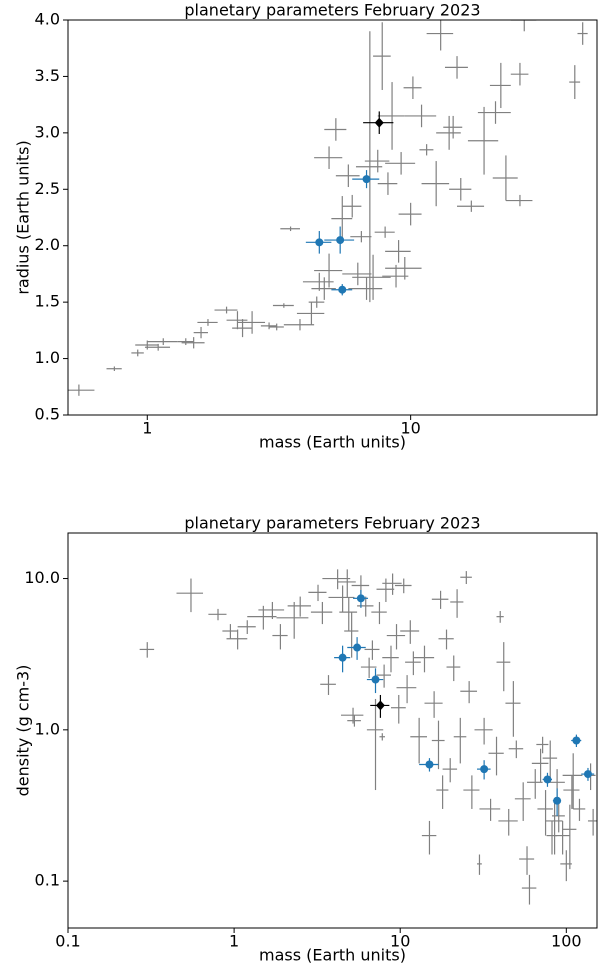 This screenshot has height=967, width=604. Describe the element at coordinates (42, 577) in the screenshot. I see `y-tick-label: 10.0` at that location.